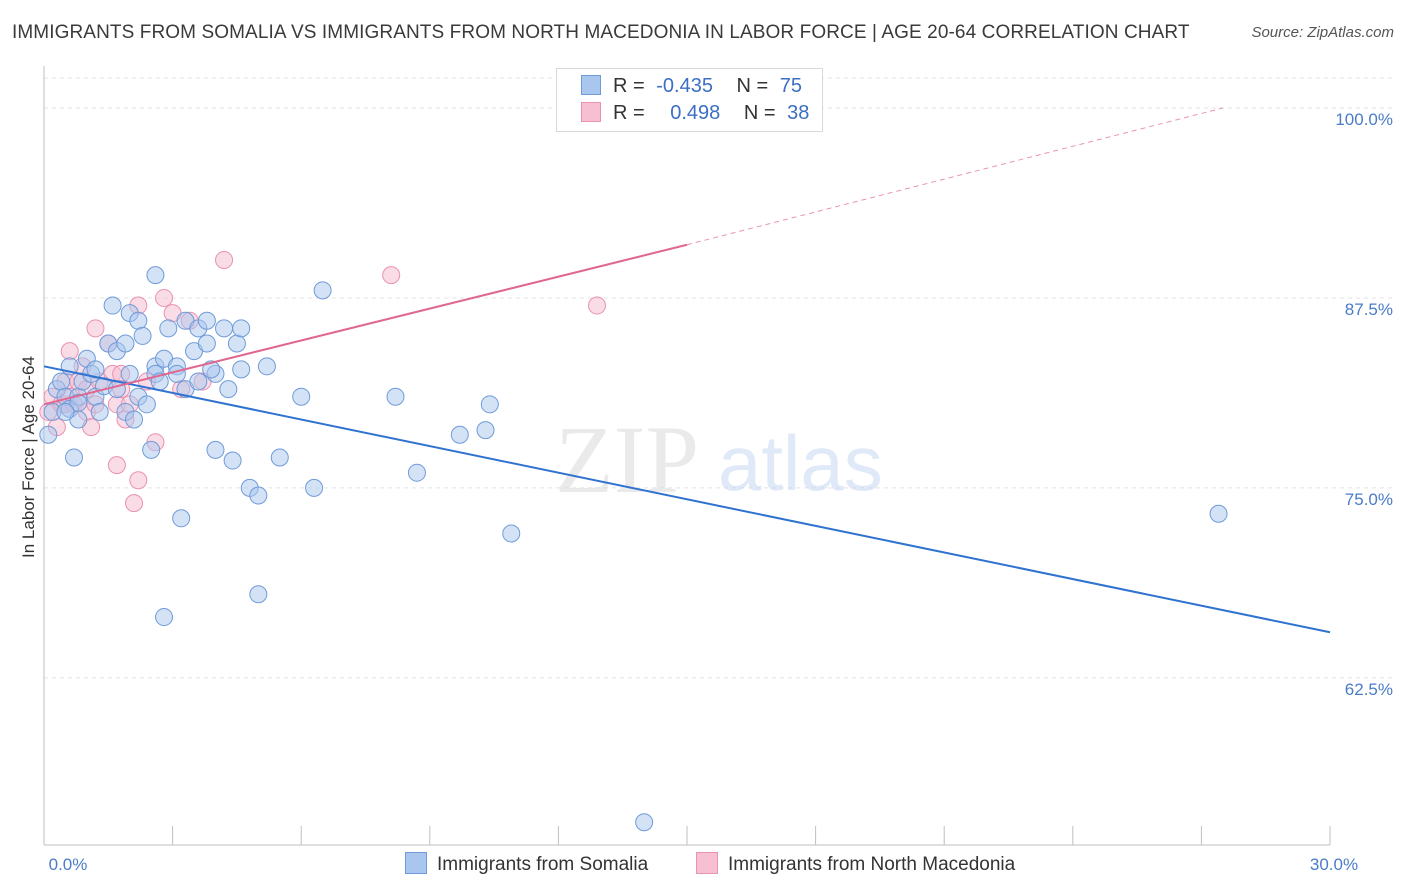 This screenshot has height=892, width=1406. I want to click on bottom-legend-label: Immigrants from North Macedonia, so click(872, 864).